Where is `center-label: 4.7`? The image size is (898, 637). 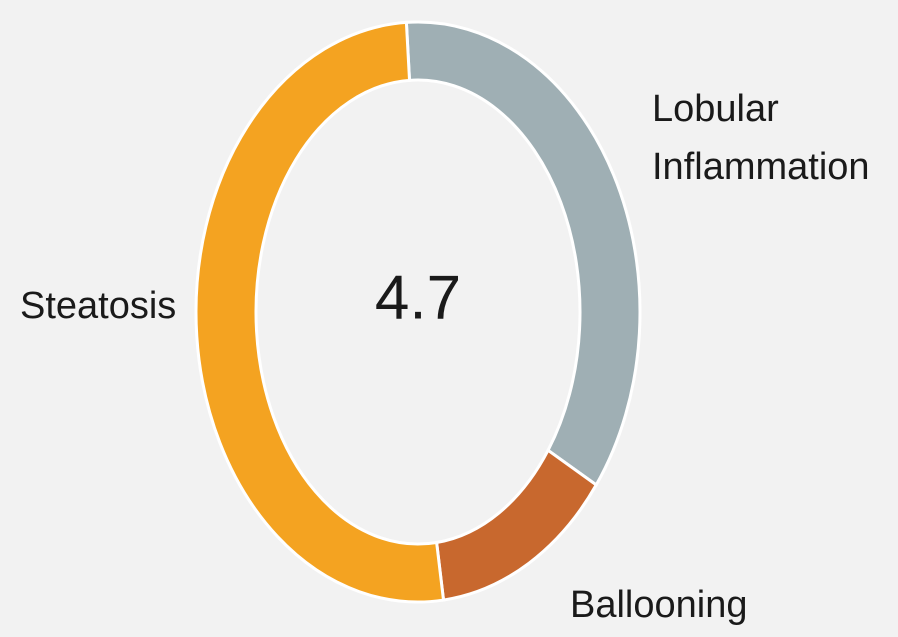 center-label: 4.7 is located at coordinates (418, 297).